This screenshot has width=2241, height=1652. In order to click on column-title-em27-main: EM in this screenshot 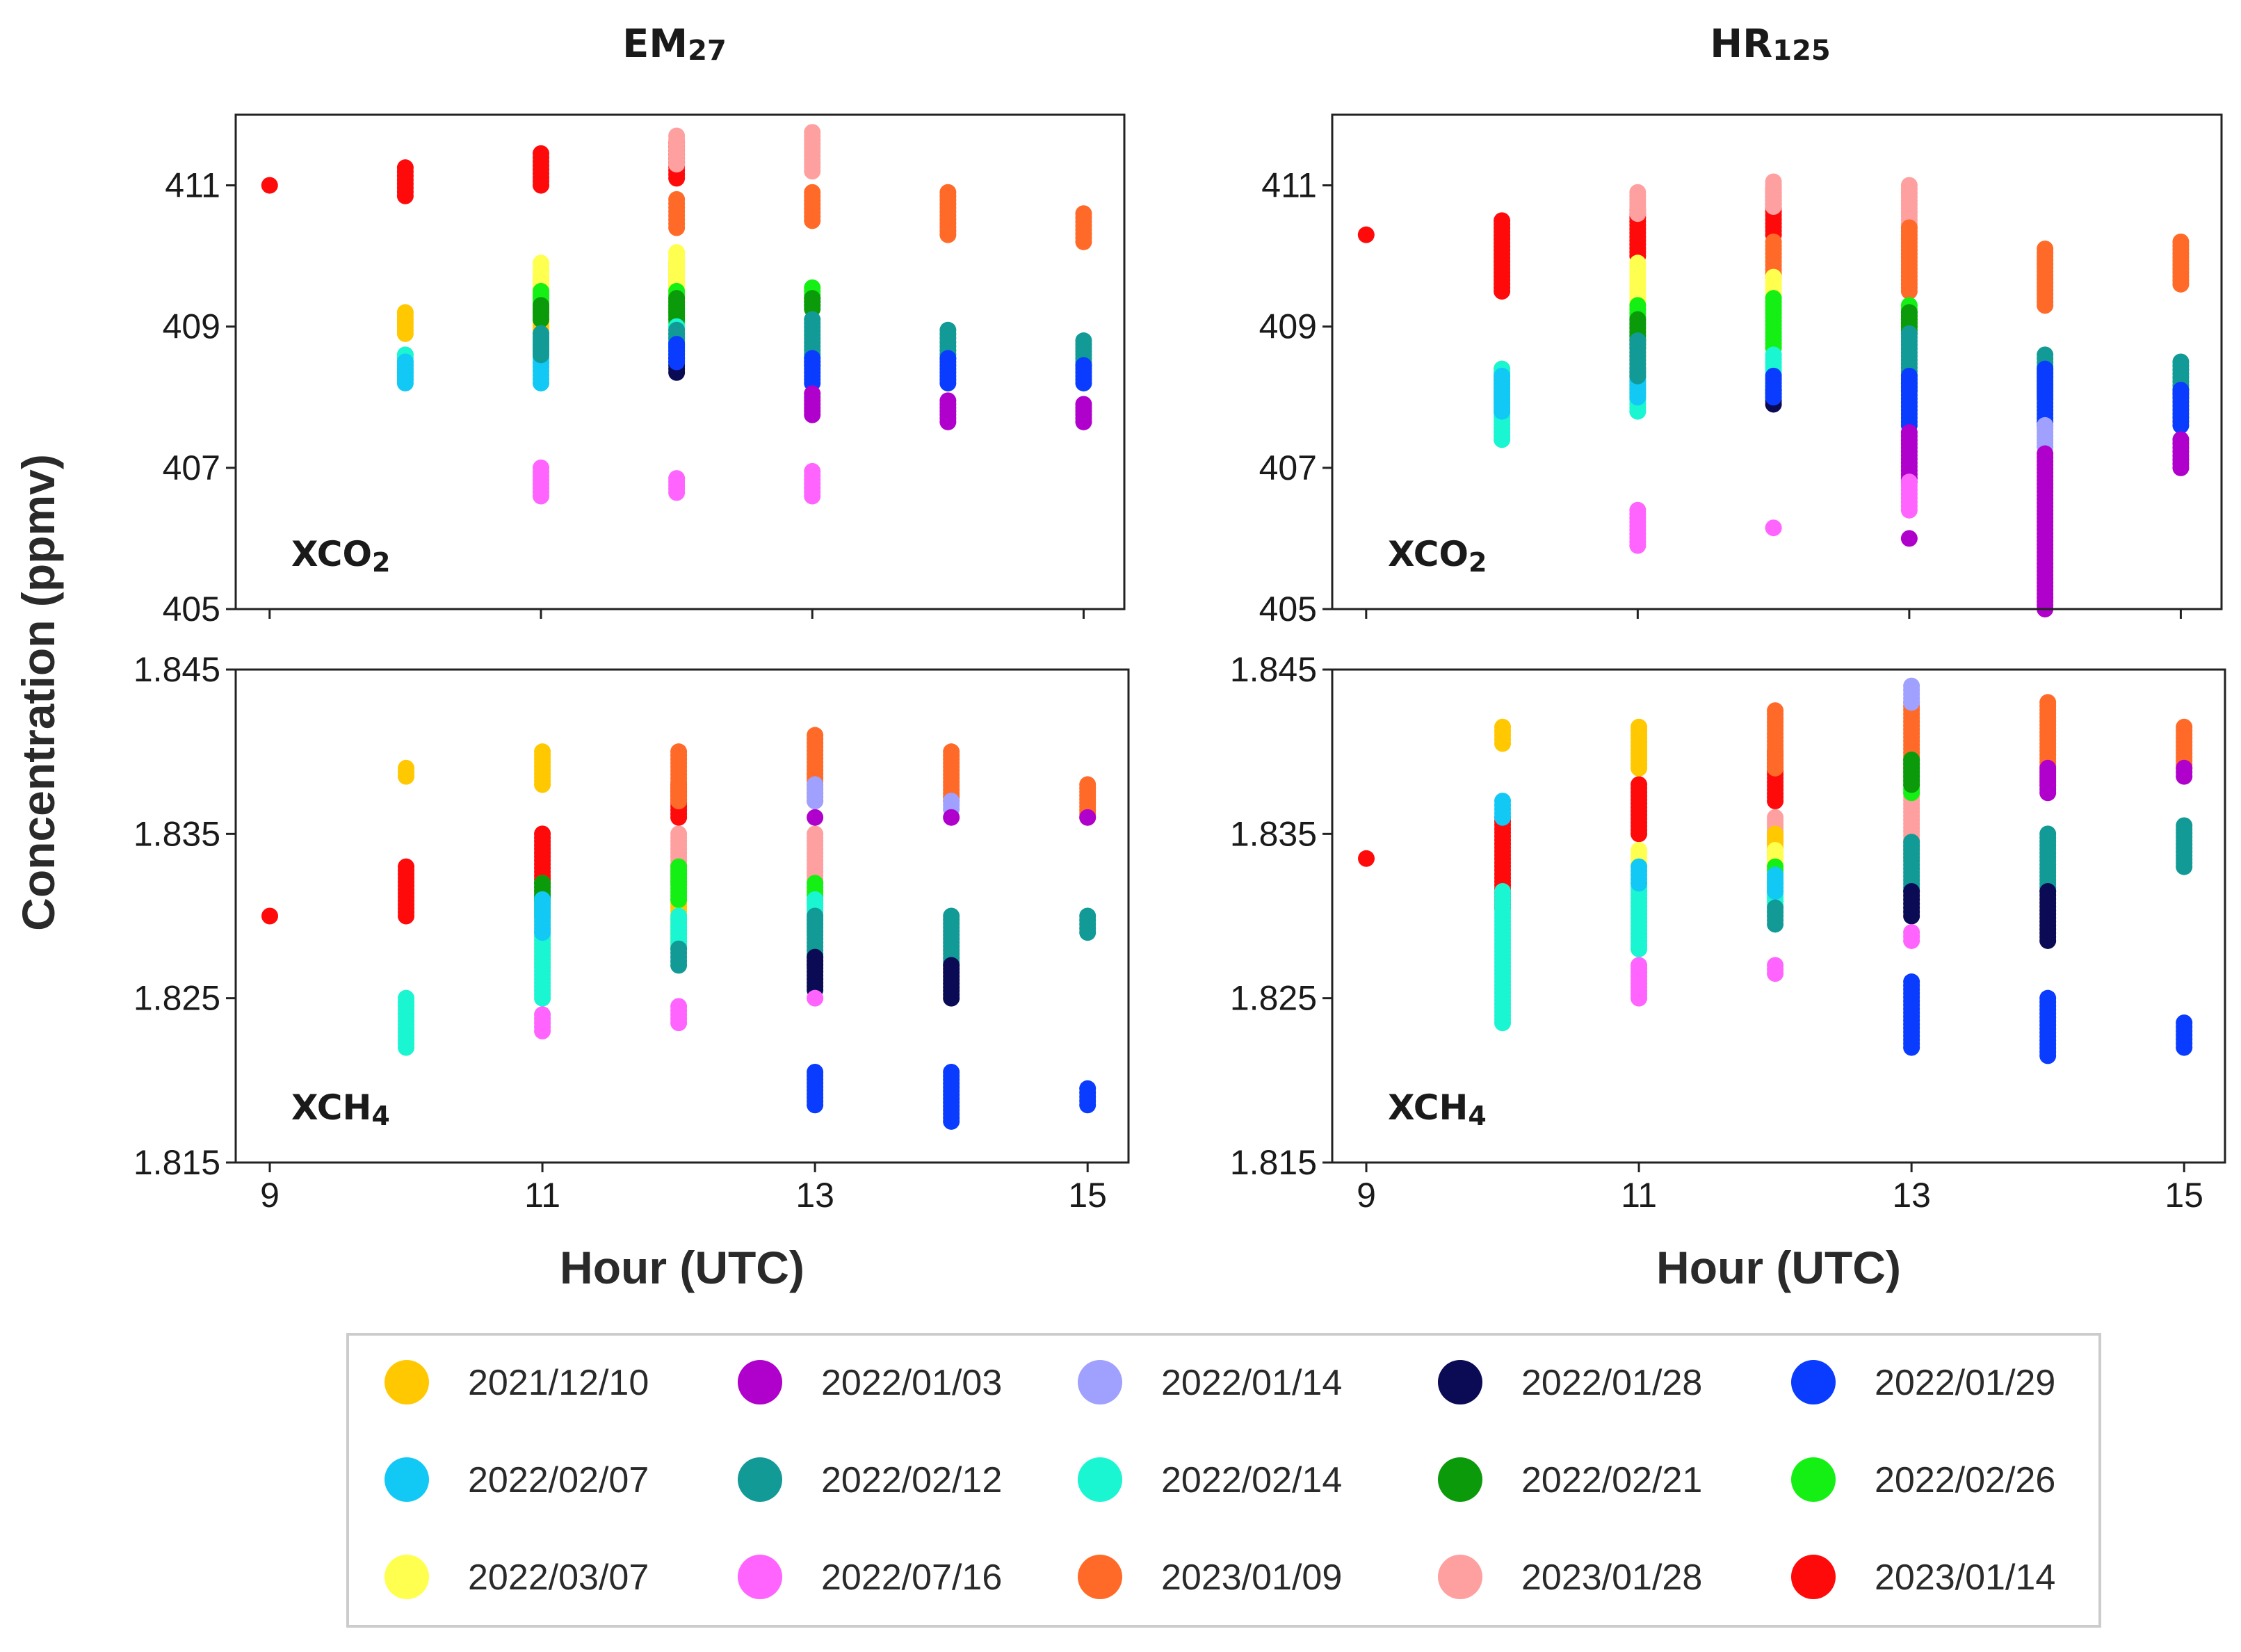, I will do `click(655, 44)`.